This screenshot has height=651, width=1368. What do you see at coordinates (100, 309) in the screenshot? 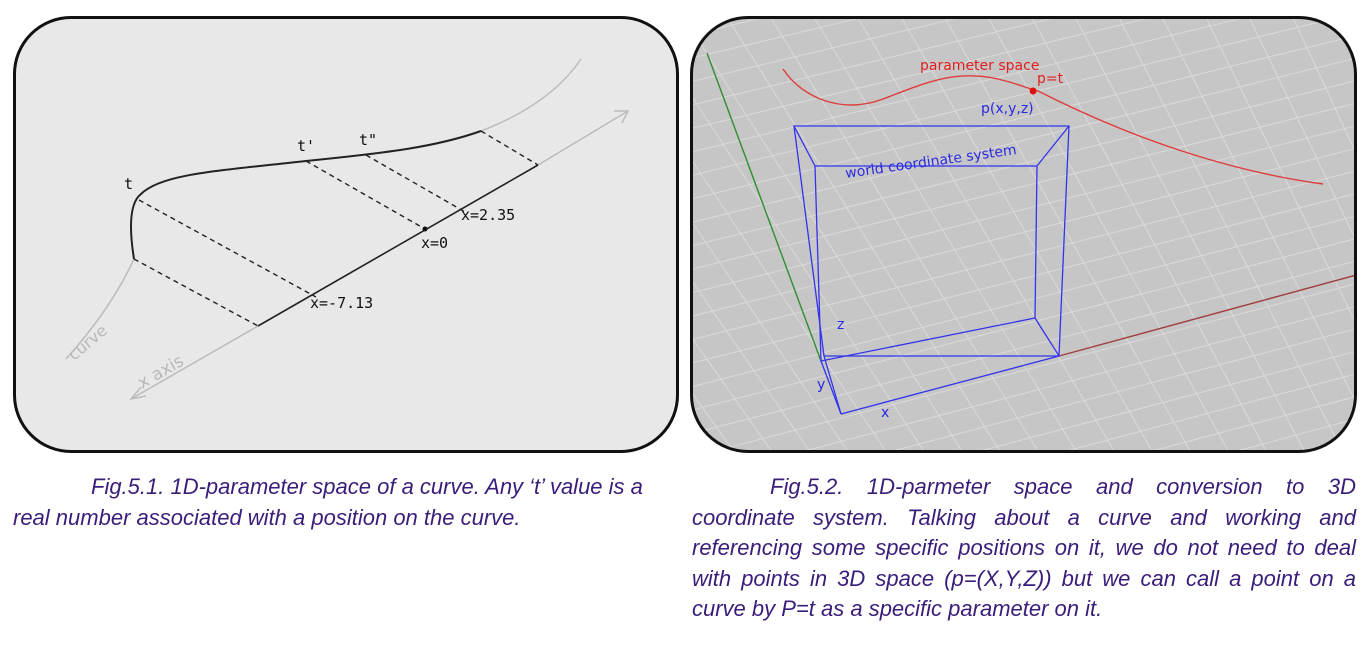
I see `curve-gray-tail` at bounding box center [100, 309].